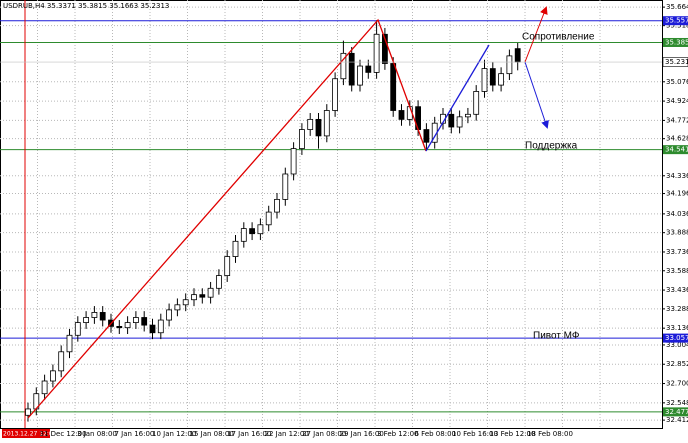 The height and width of the screenshot is (443, 688). Describe the element at coordinates (677, 233) in the screenshot. I see `y-tick-label: 33.8880` at that location.